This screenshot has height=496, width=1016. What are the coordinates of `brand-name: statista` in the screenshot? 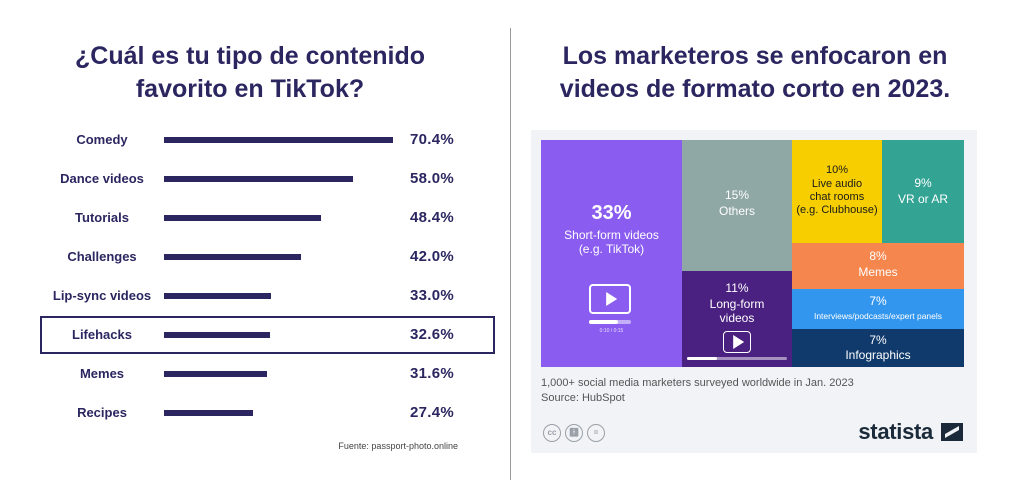 It's located at (895, 431).